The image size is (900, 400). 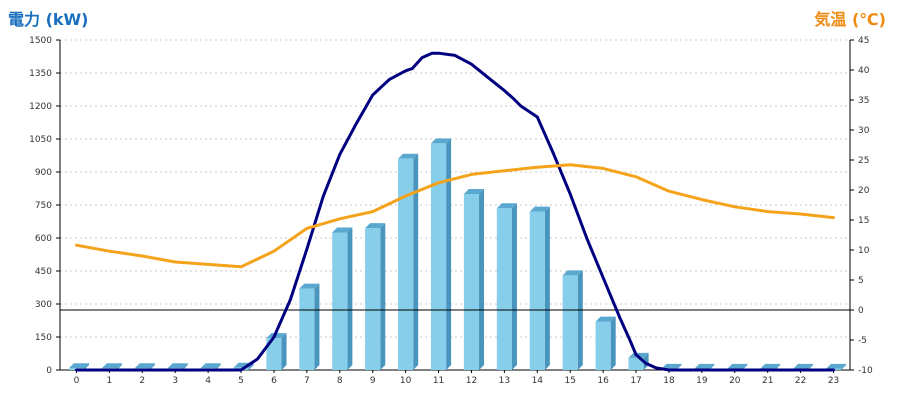 I want to click on left-tick-label: 150, so click(x=43, y=338).